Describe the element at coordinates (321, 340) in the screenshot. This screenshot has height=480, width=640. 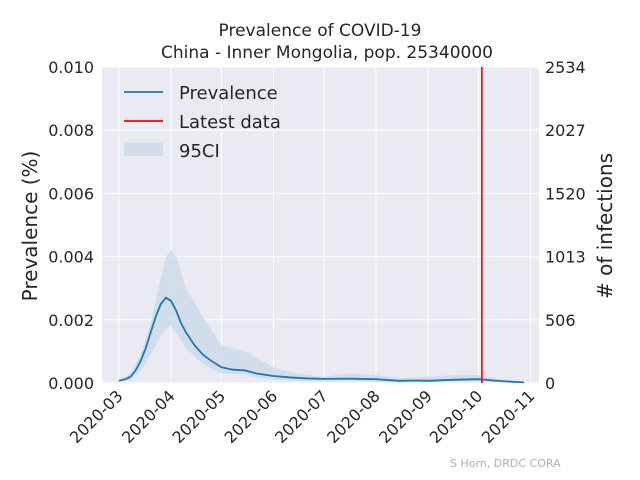
I see `prevalence-line` at that location.